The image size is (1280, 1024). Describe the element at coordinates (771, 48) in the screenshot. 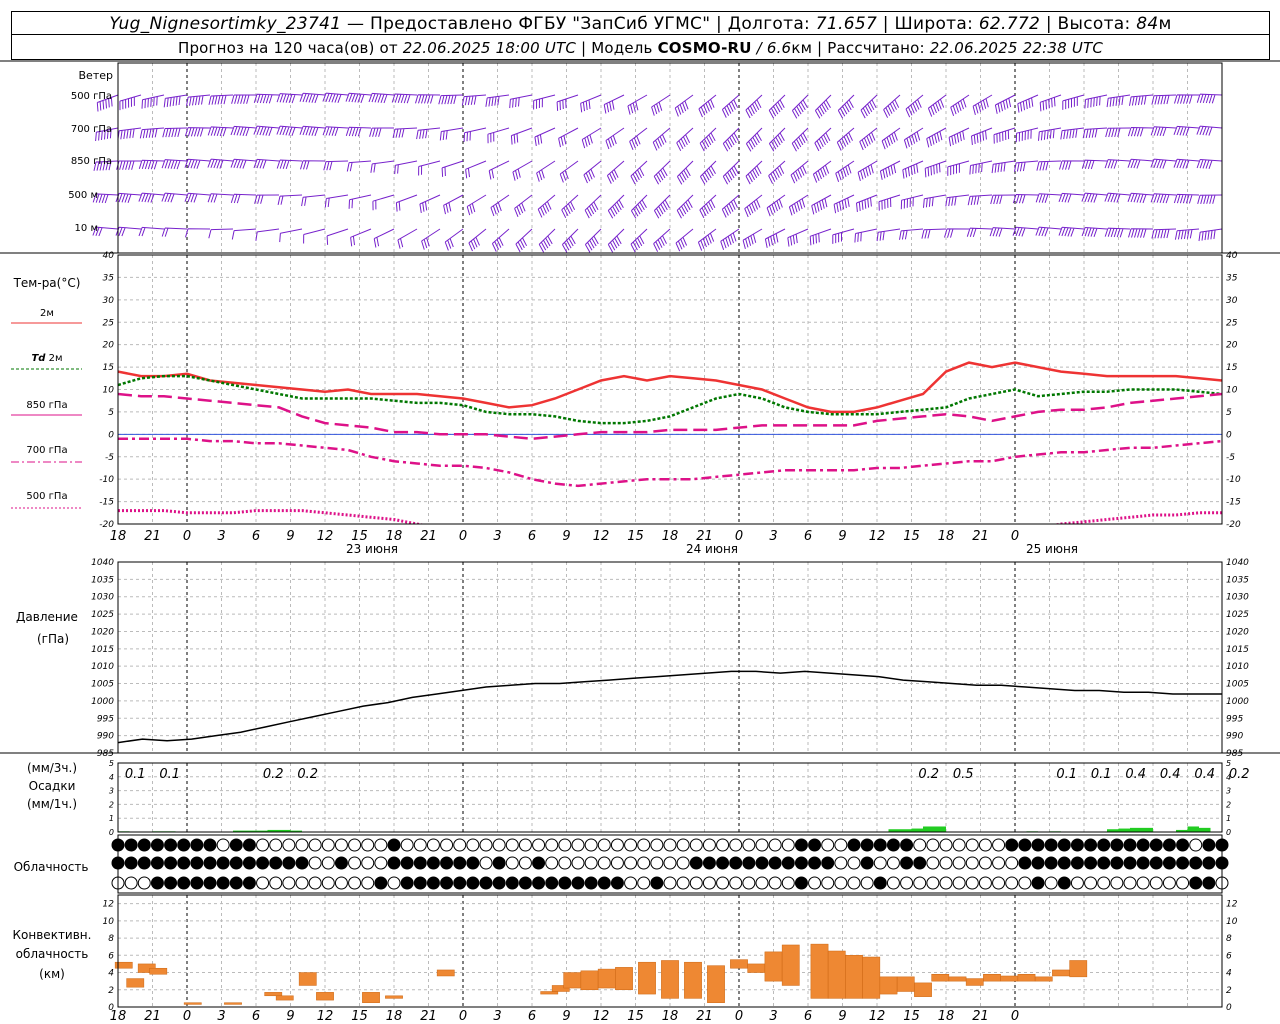

I see `model-resolution: / 6.6` at that location.